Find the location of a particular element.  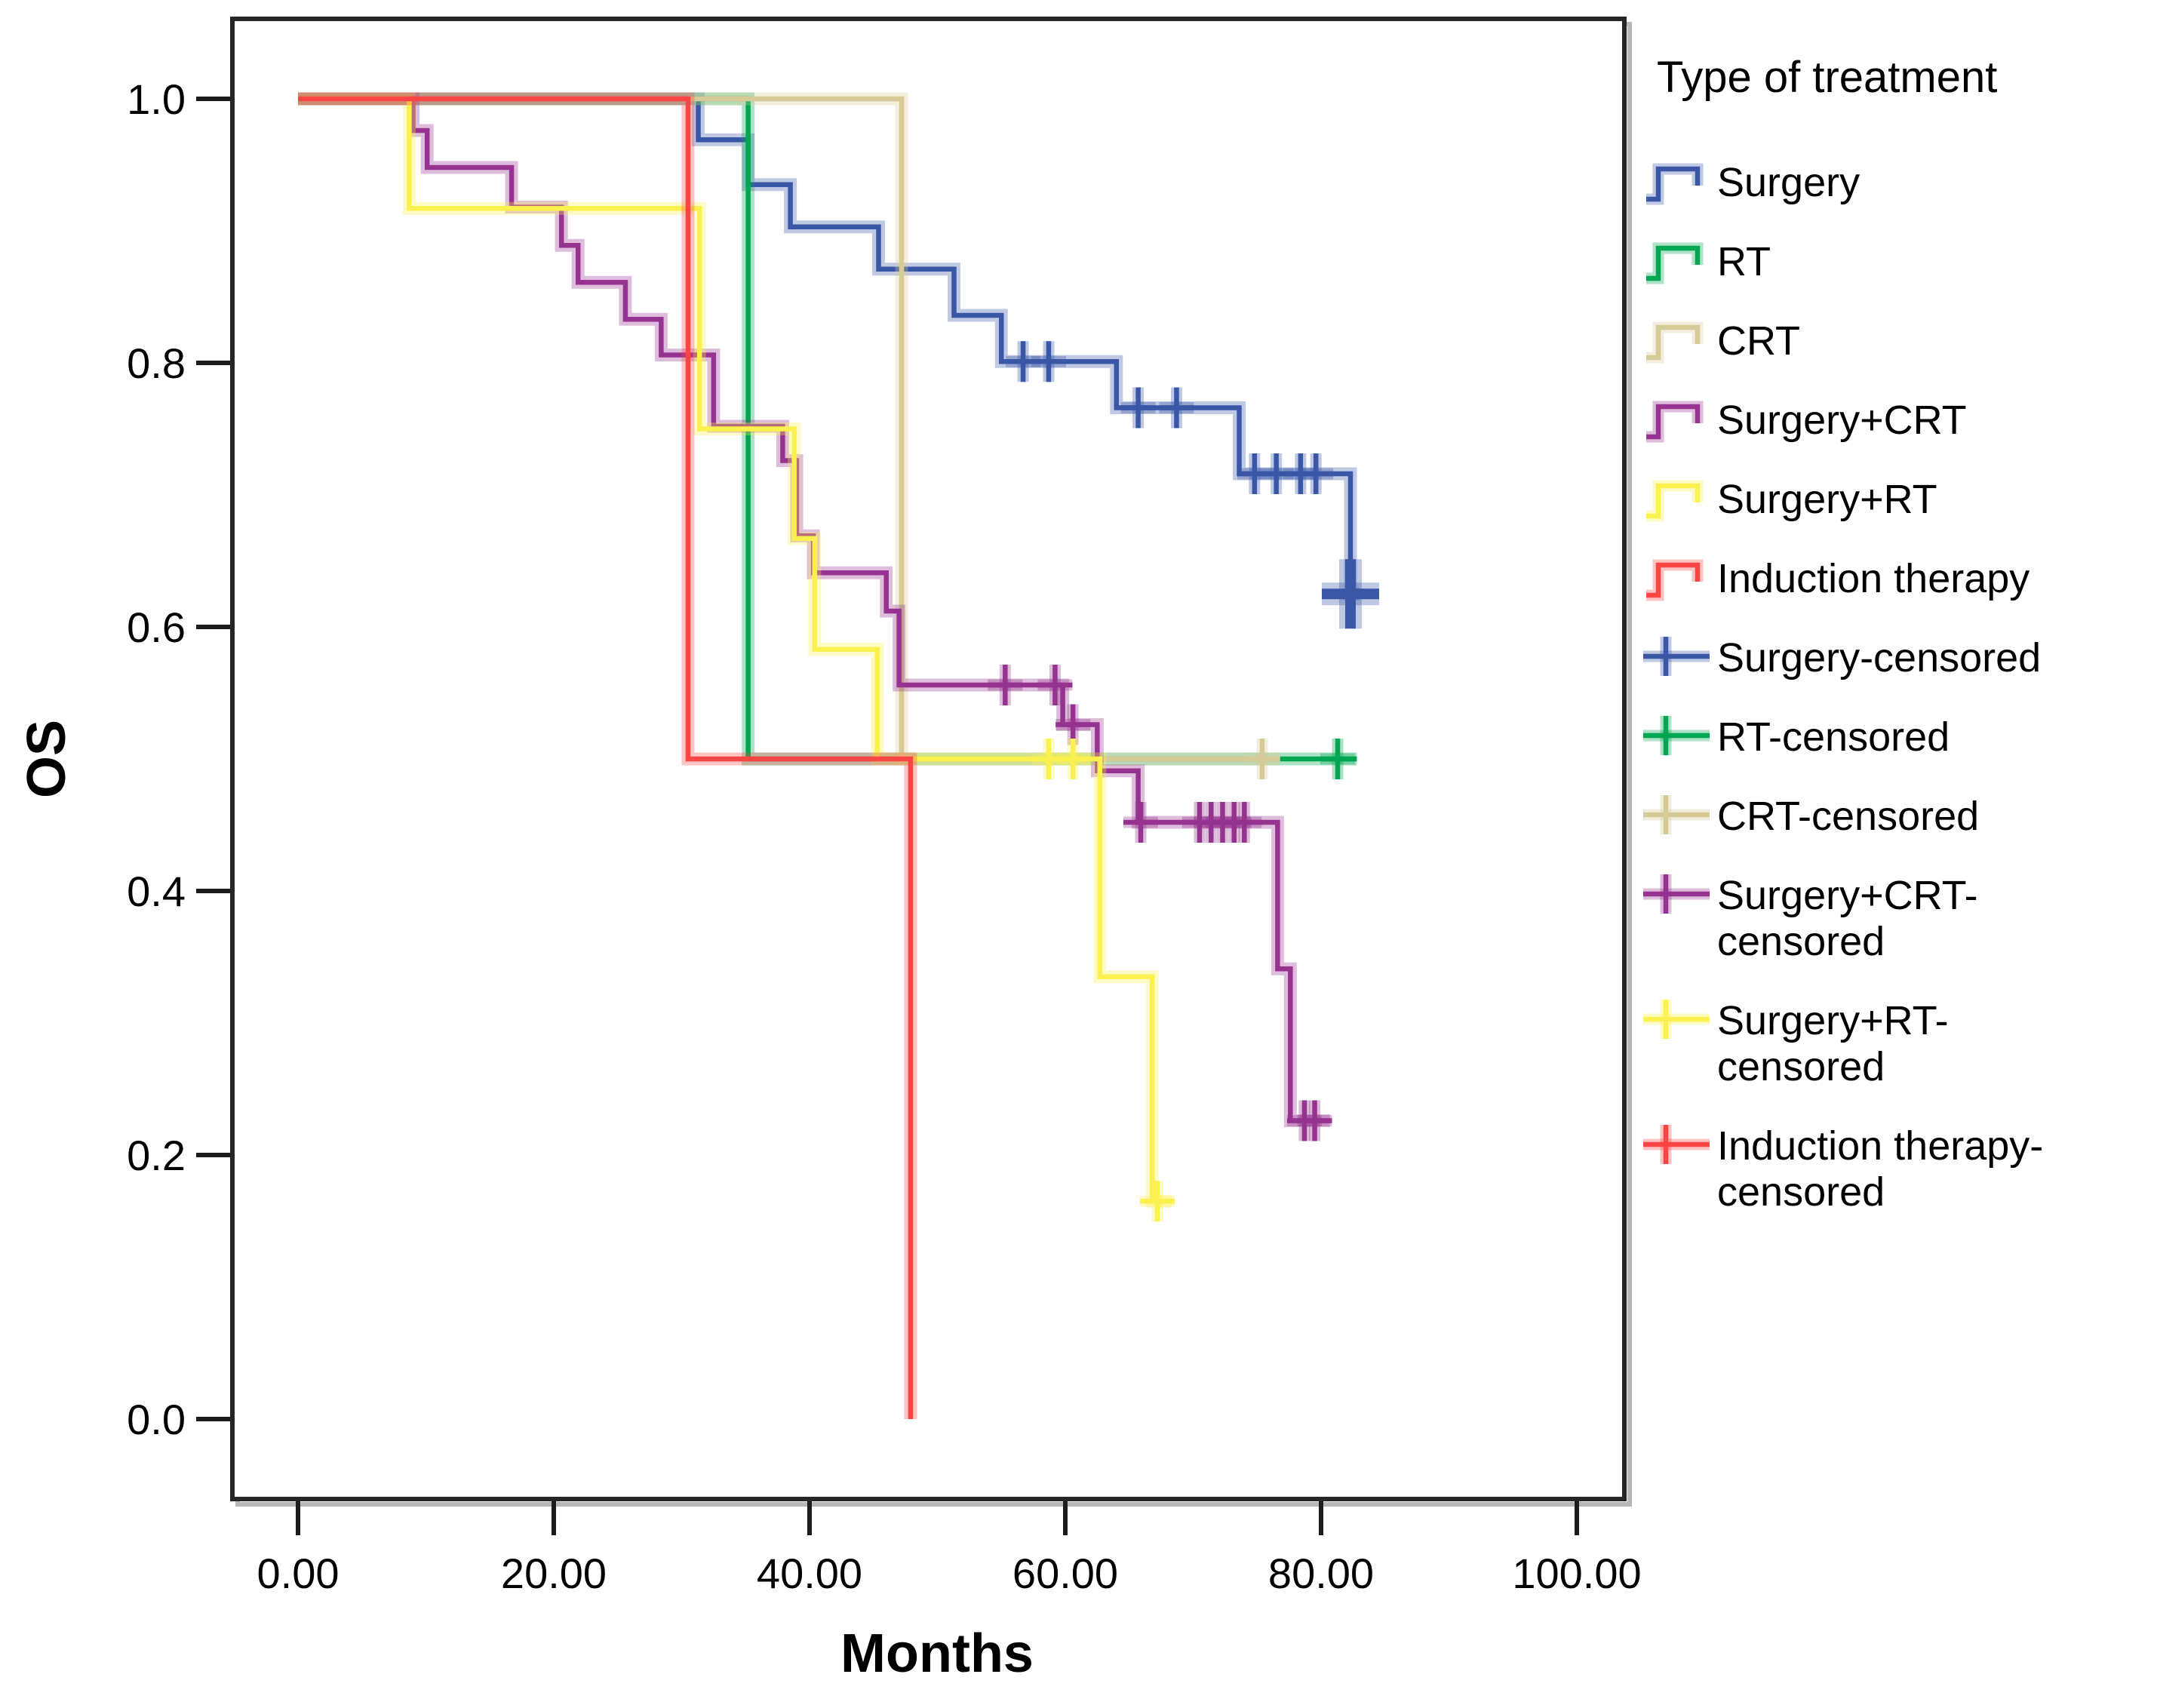

legend-item-surgery-rt-censored: Surgery+RT-censored is located at coordinates (1796, 1043).